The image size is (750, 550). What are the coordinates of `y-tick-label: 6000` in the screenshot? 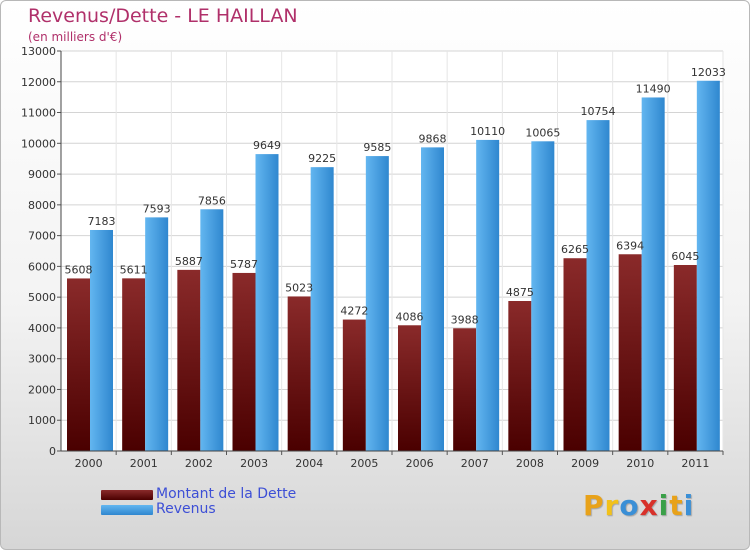 It's located at (42, 266).